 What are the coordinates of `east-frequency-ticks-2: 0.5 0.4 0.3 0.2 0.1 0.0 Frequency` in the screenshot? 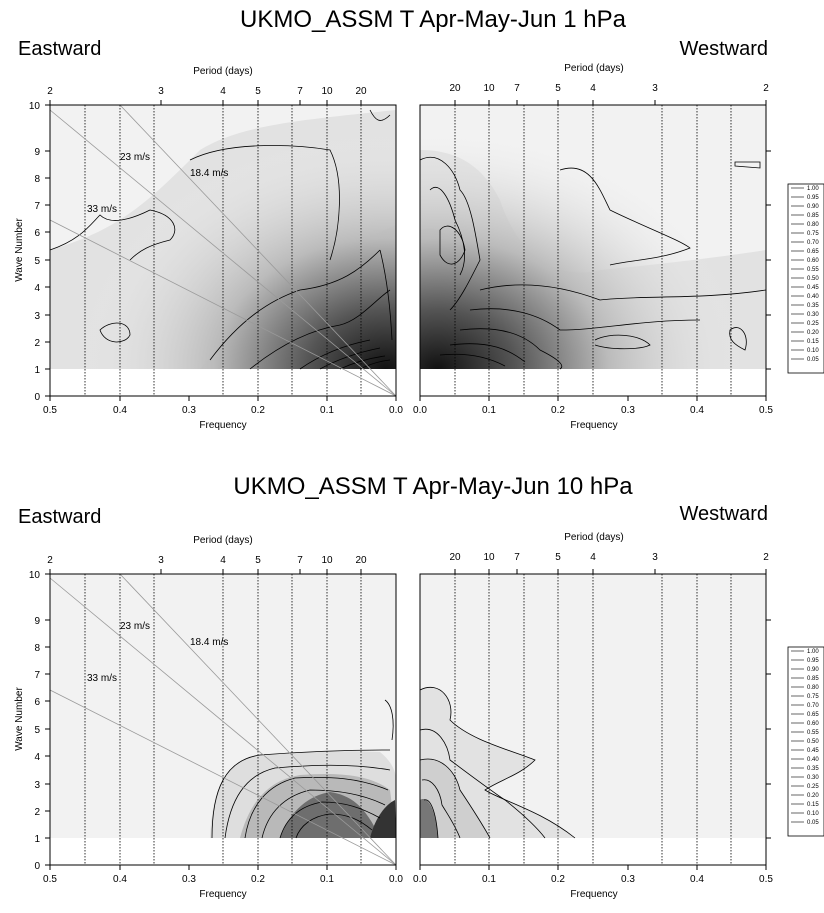 It's located at (223, 882).